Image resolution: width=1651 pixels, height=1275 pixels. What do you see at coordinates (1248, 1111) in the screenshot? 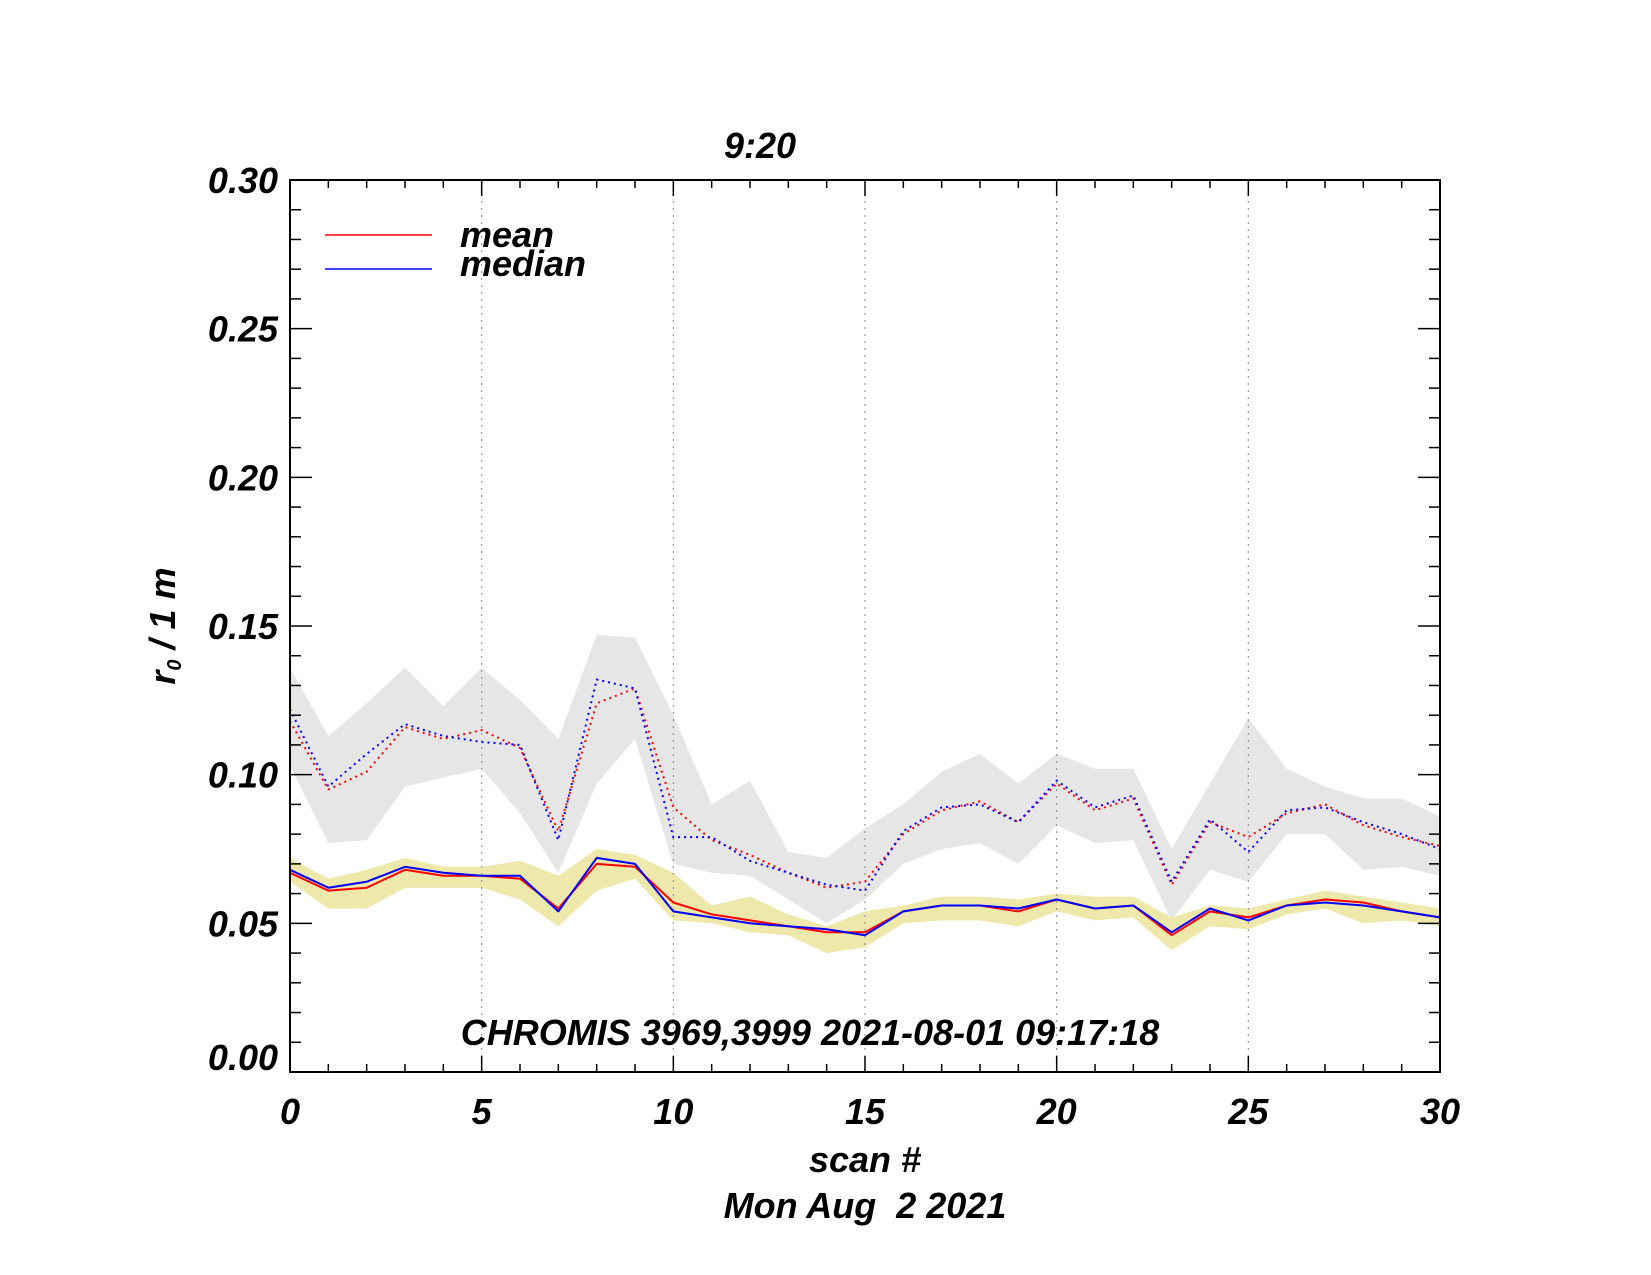
I see `x-tick-label-25: 25` at bounding box center [1248, 1111].